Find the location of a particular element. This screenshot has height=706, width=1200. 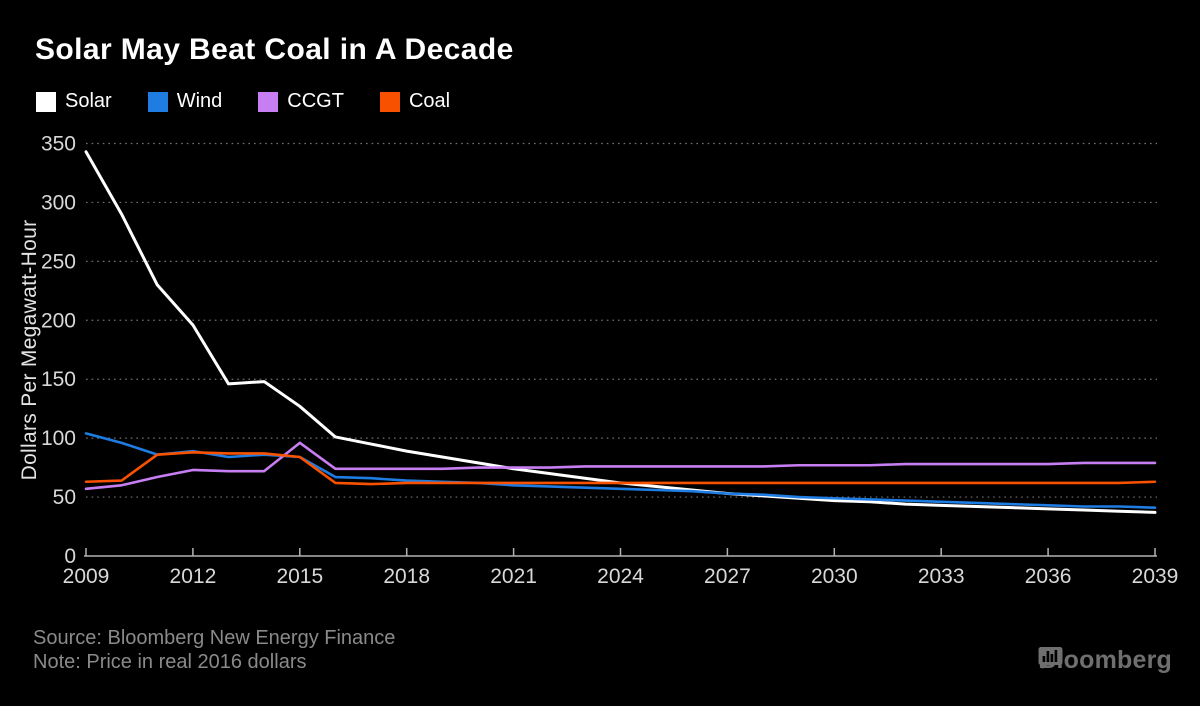

legend-label: CCGT is located at coordinates (315, 101).